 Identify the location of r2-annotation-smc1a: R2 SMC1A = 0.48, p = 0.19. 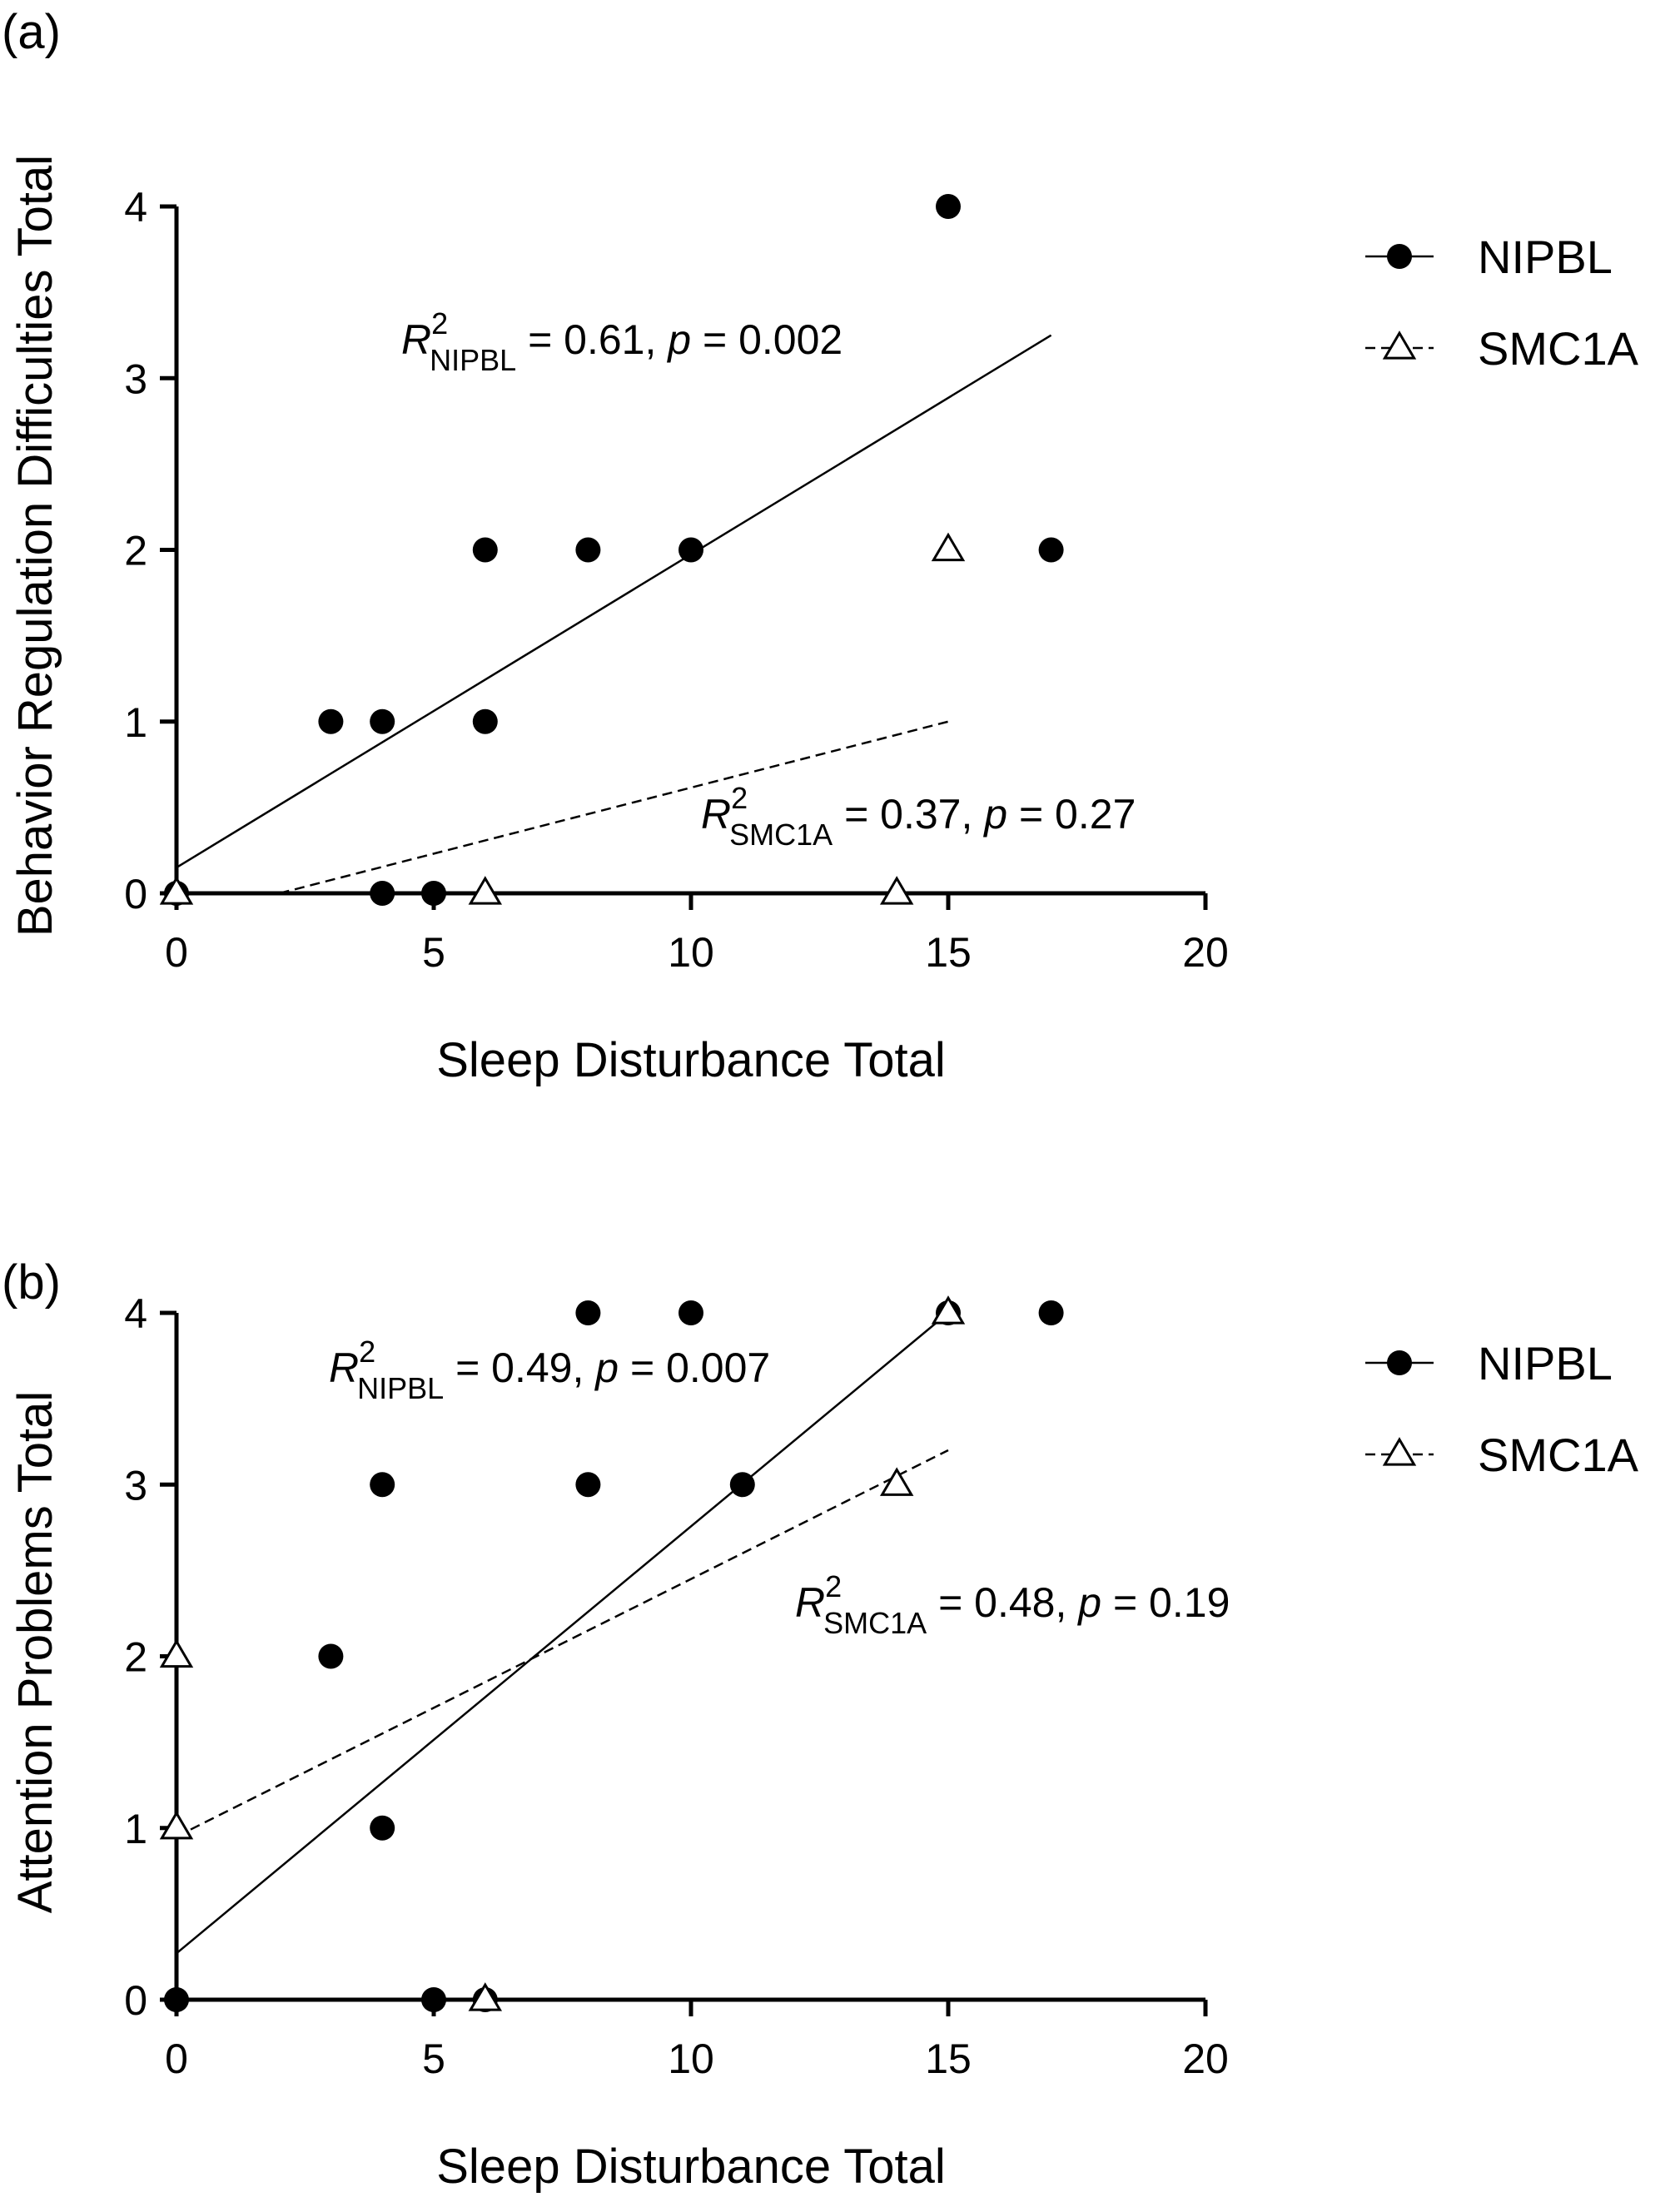
(1012, 1604).